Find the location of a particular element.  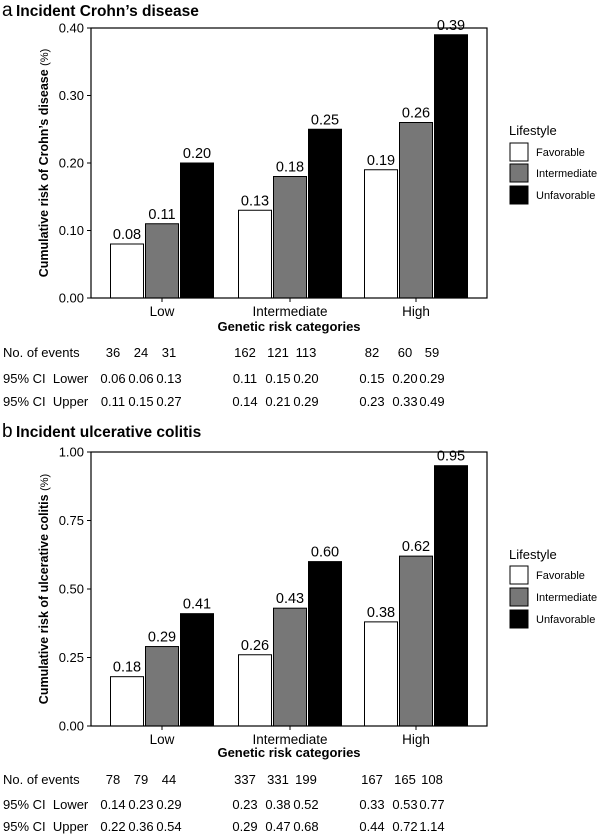

panel-a-data-label: 0.13 is located at coordinates (255, 201).